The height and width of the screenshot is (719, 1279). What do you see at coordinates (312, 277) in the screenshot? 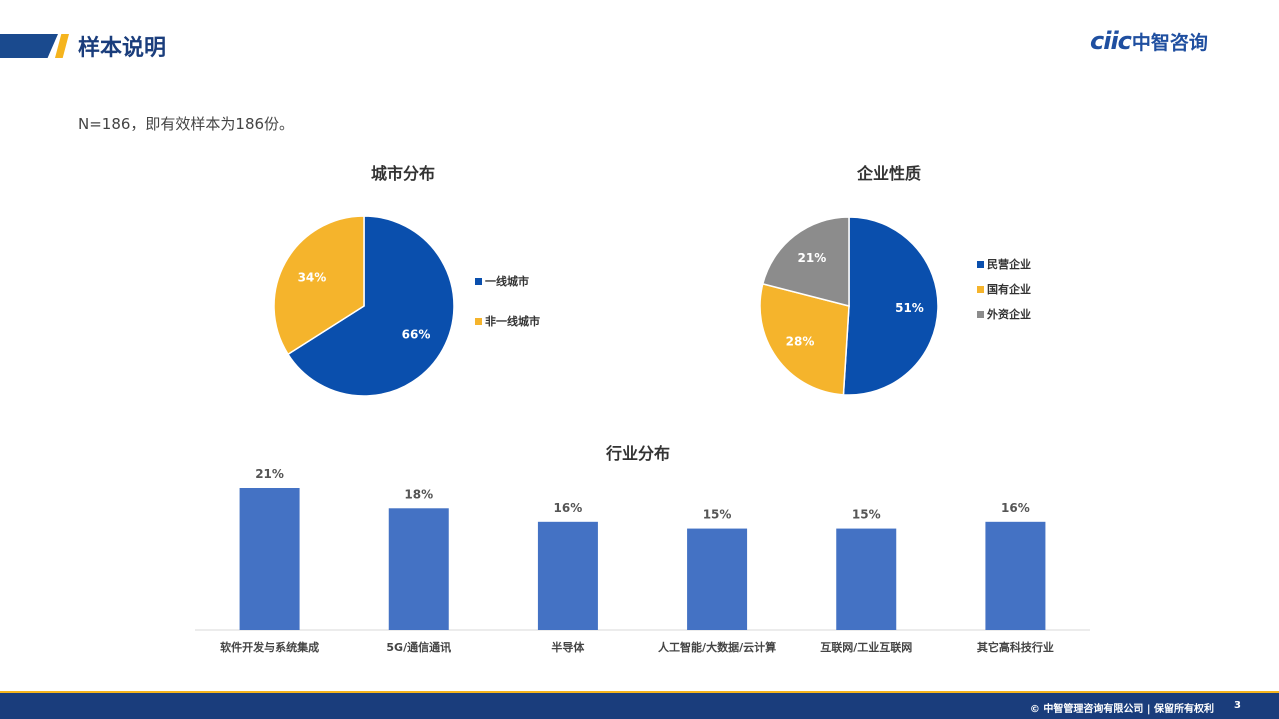
I see `pie0-data-label-1: 34%` at bounding box center [312, 277].